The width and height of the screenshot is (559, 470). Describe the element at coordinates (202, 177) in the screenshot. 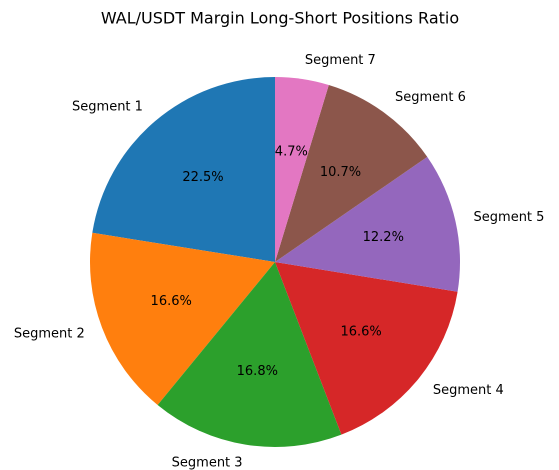

I see `value-label: 22.5%` at that location.